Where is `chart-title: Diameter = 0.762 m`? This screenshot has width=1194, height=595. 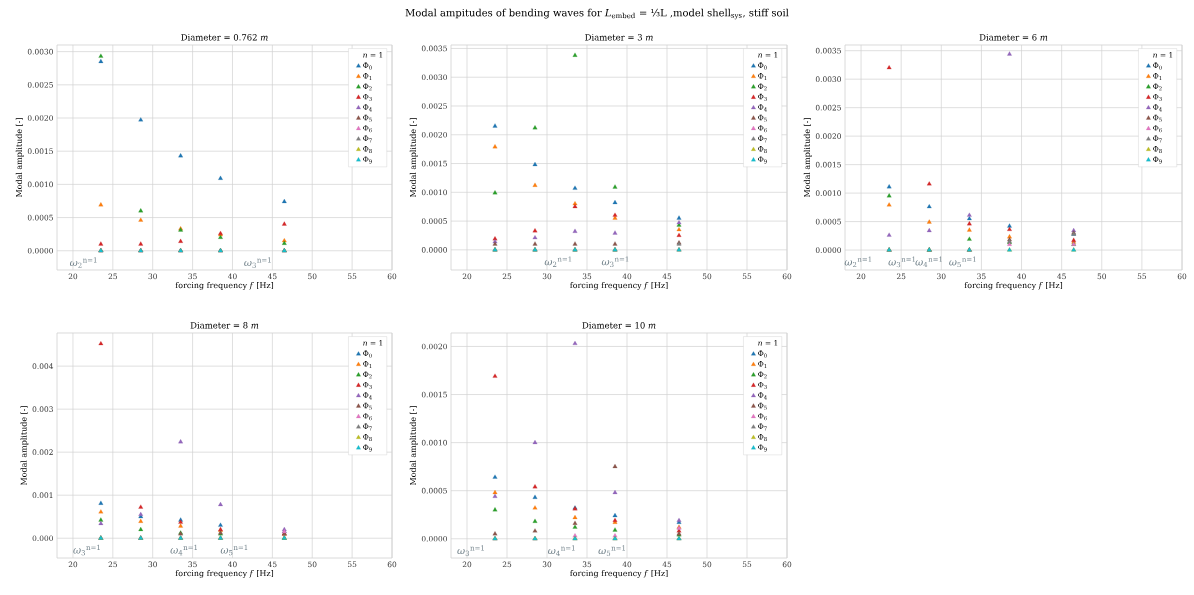 chart-title: Diameter = 0.762 m is located at coordinates (224, 37).